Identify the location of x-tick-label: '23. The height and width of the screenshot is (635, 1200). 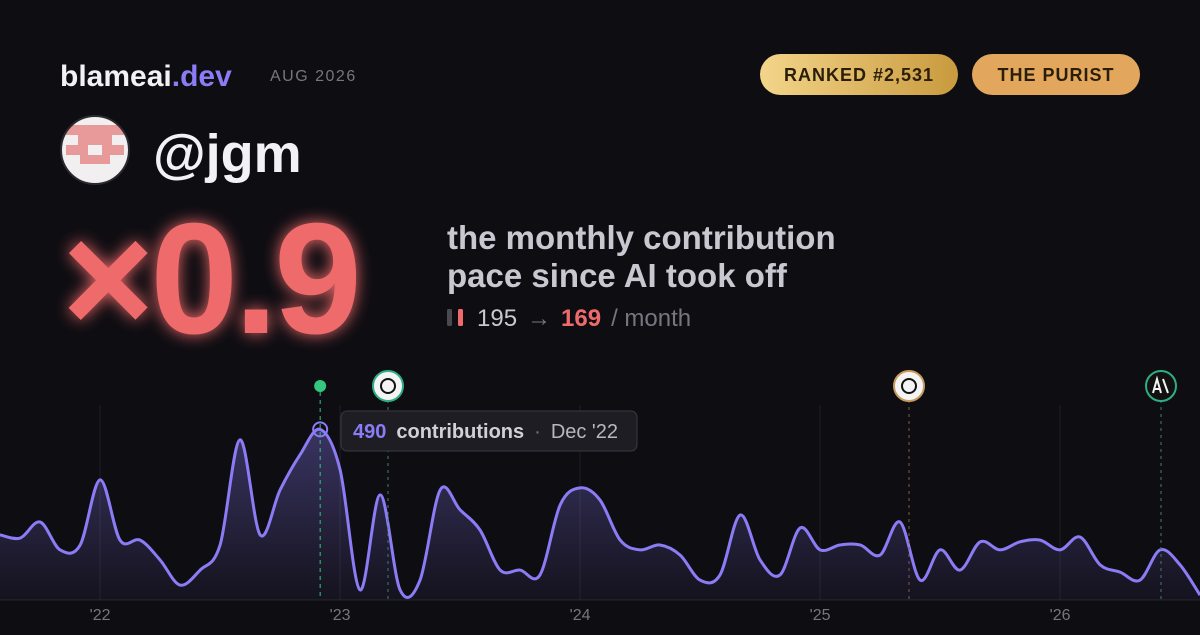
(340, 615).